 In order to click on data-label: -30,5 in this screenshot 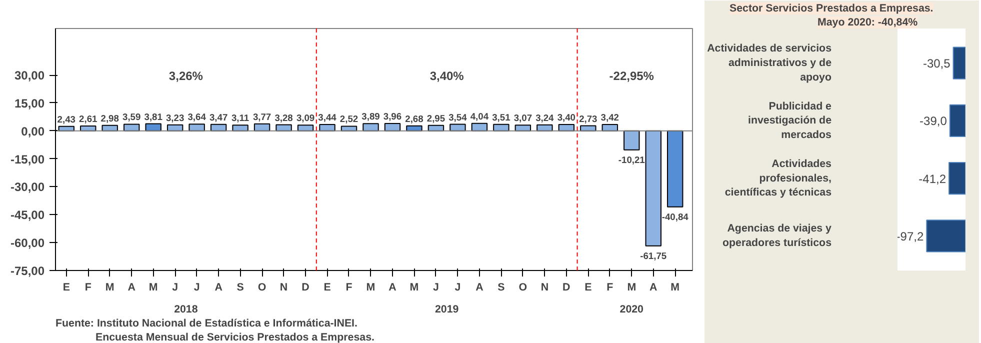, I will do `click(936, 63)`.